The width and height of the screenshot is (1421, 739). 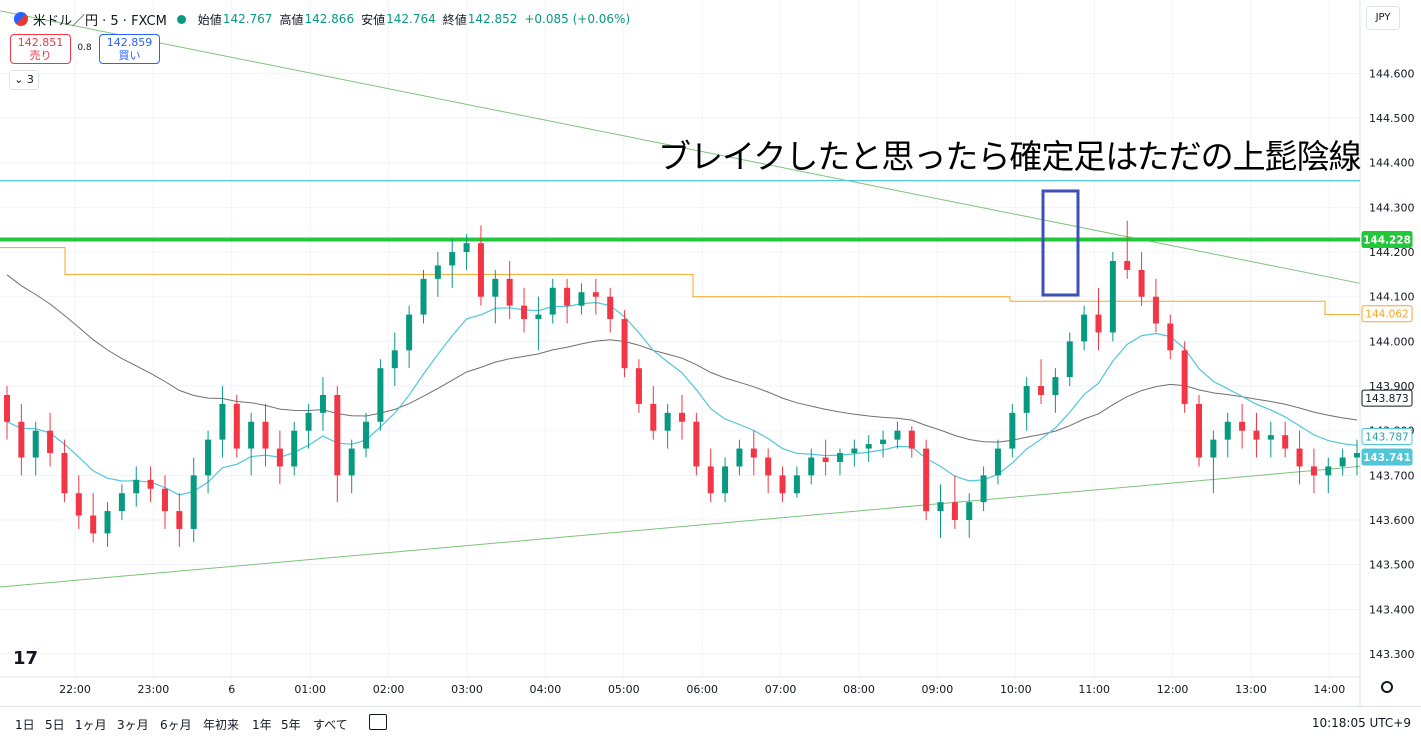 I want to click on range-5y: 5年, so click(x=291, y=725).